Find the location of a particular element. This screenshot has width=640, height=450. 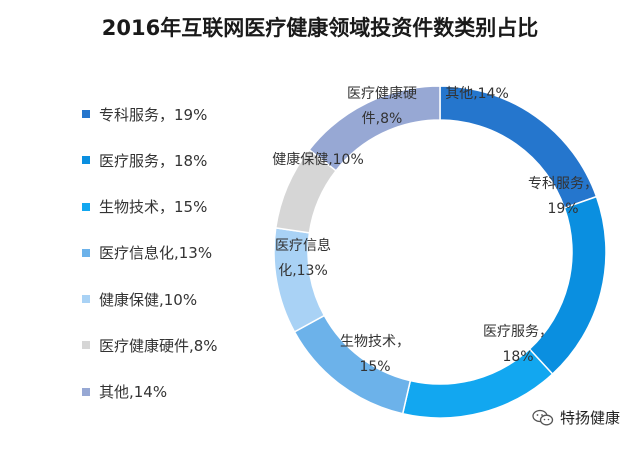

legend-item-4: 医疗信息化,13% is located at coordinates (150, 253).